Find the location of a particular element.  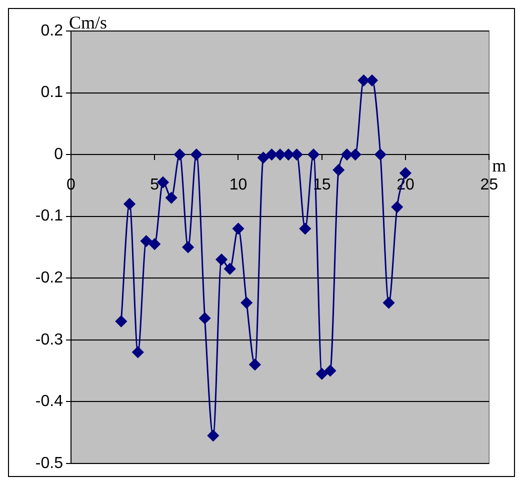

y-tick-label: -0.1 is located at coordinates (49, 216).